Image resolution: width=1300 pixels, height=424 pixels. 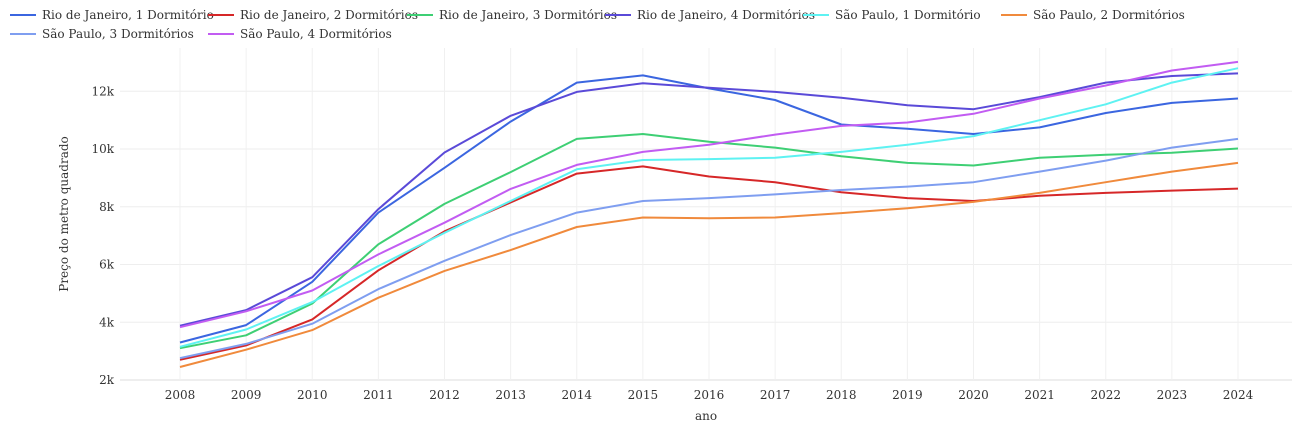 What do you see at coordinates (118, 34) in the screenshot?
I see `legend-label: São Paulo, 3 Dormitórios` at bounding box center [118, 34].